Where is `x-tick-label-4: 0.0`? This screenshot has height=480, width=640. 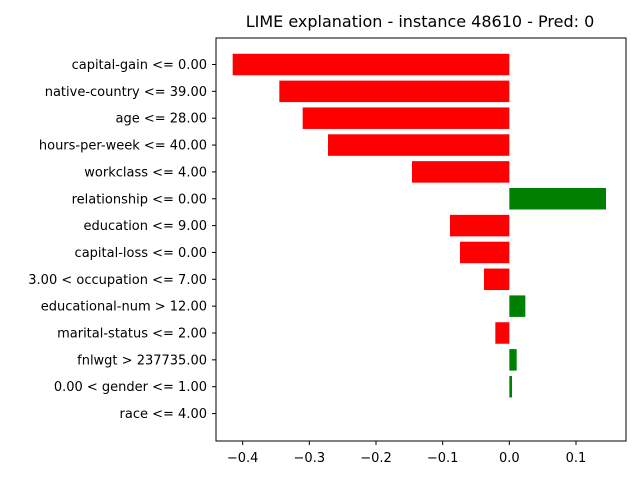 x-tick-label-4: 0.0 is located at coordinates (509, 458).